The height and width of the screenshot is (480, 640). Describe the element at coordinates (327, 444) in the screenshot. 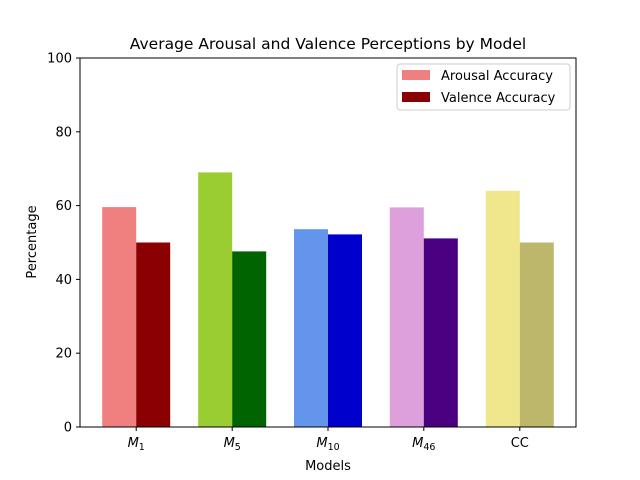

I see `x-tick-label: M10` at that location.